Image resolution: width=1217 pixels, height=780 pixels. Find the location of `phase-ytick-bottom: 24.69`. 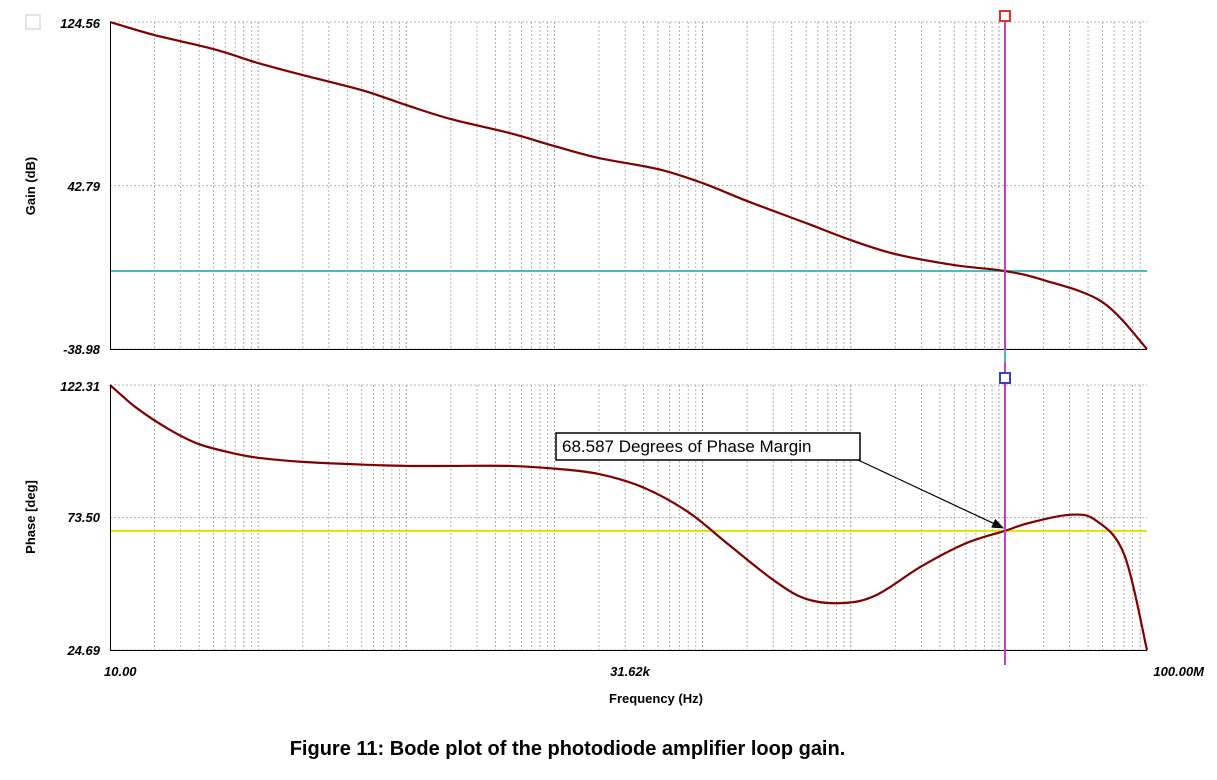

phase-ytick-bottom: 24.69 is located at coordinates (83, 650).